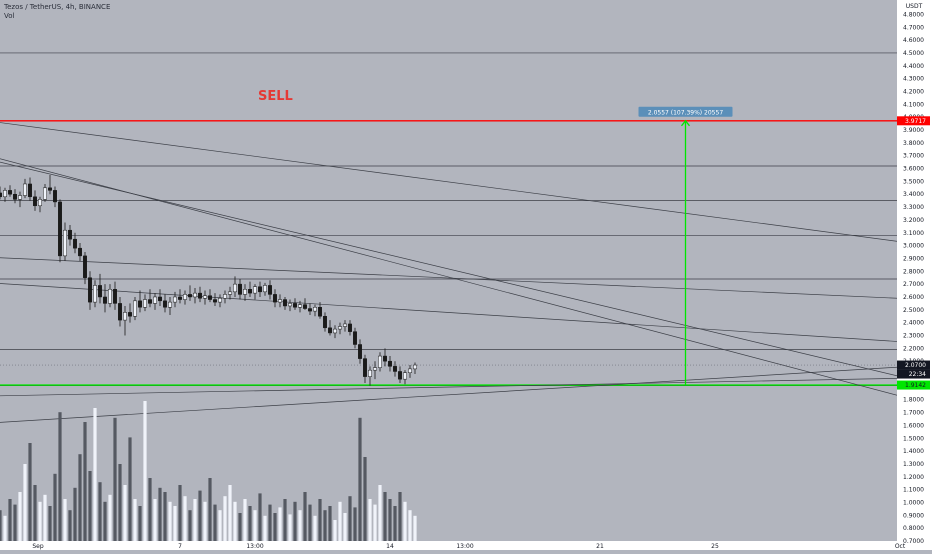  Describe the element at coordinates (275, 96) in the screenshot. I see `sell-annotation: SELL` at that location.